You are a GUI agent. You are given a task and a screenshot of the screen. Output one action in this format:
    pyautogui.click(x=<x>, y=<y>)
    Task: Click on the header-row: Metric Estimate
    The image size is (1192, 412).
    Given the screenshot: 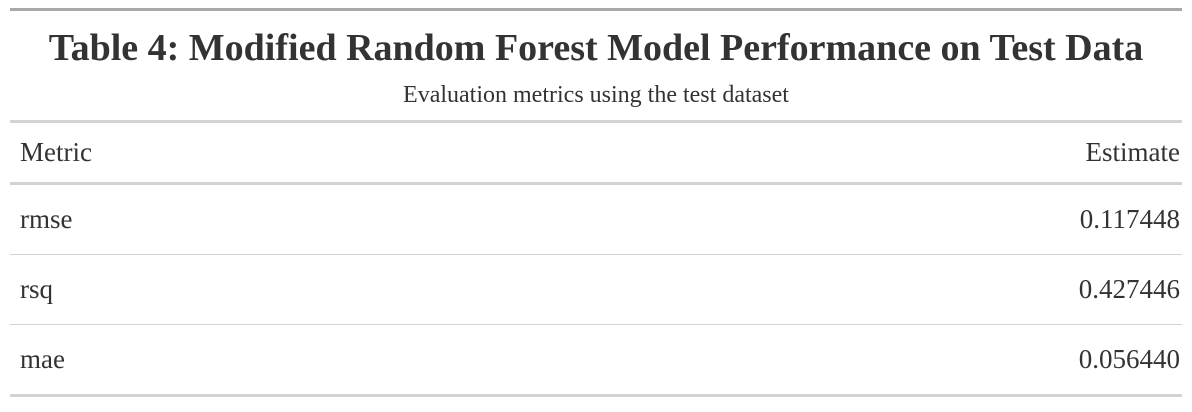 What is the action you would take?
    pyautogui.click(x=596, y=154)
    